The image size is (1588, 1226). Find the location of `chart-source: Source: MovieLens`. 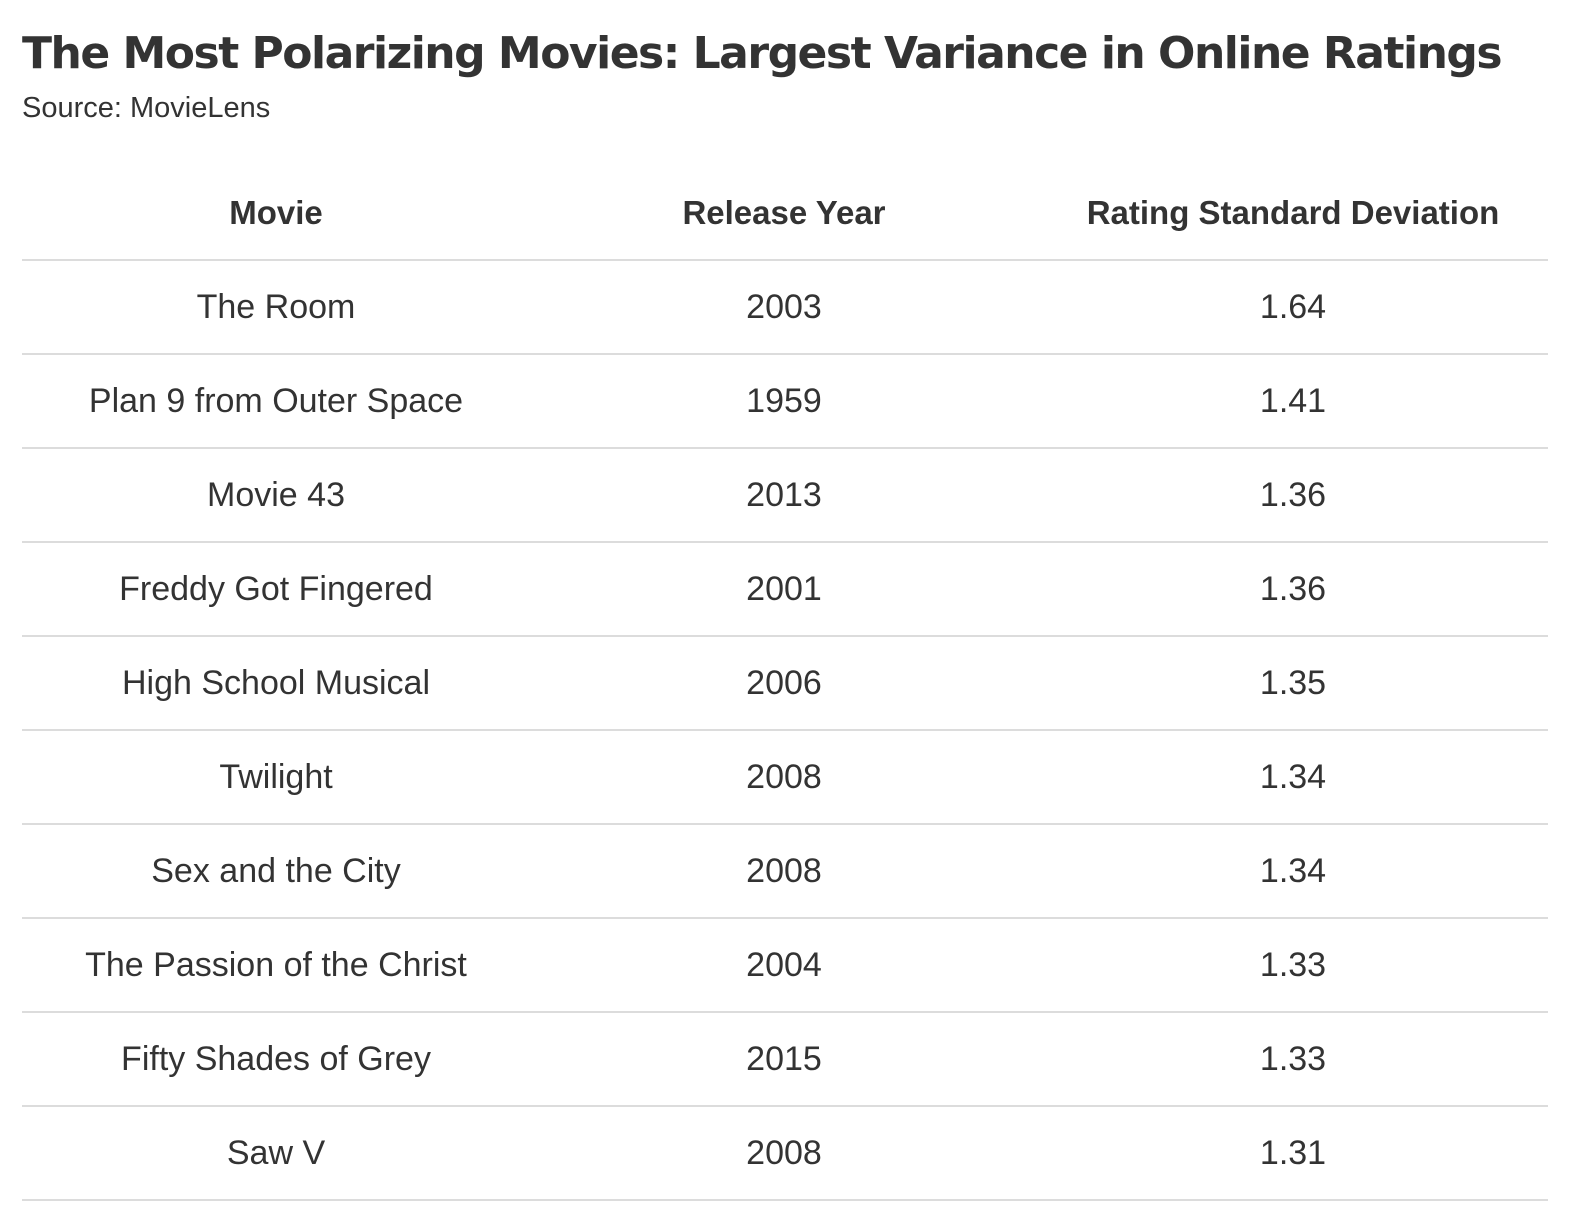

chart-source: Source: MovieLens is located at coordinates (146, 108).